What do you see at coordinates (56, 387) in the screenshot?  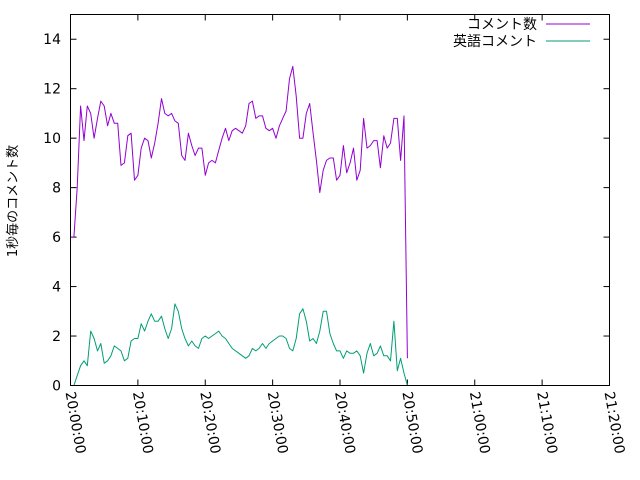 I see `y-tick-label: 0` at bounding box center [56, 387].